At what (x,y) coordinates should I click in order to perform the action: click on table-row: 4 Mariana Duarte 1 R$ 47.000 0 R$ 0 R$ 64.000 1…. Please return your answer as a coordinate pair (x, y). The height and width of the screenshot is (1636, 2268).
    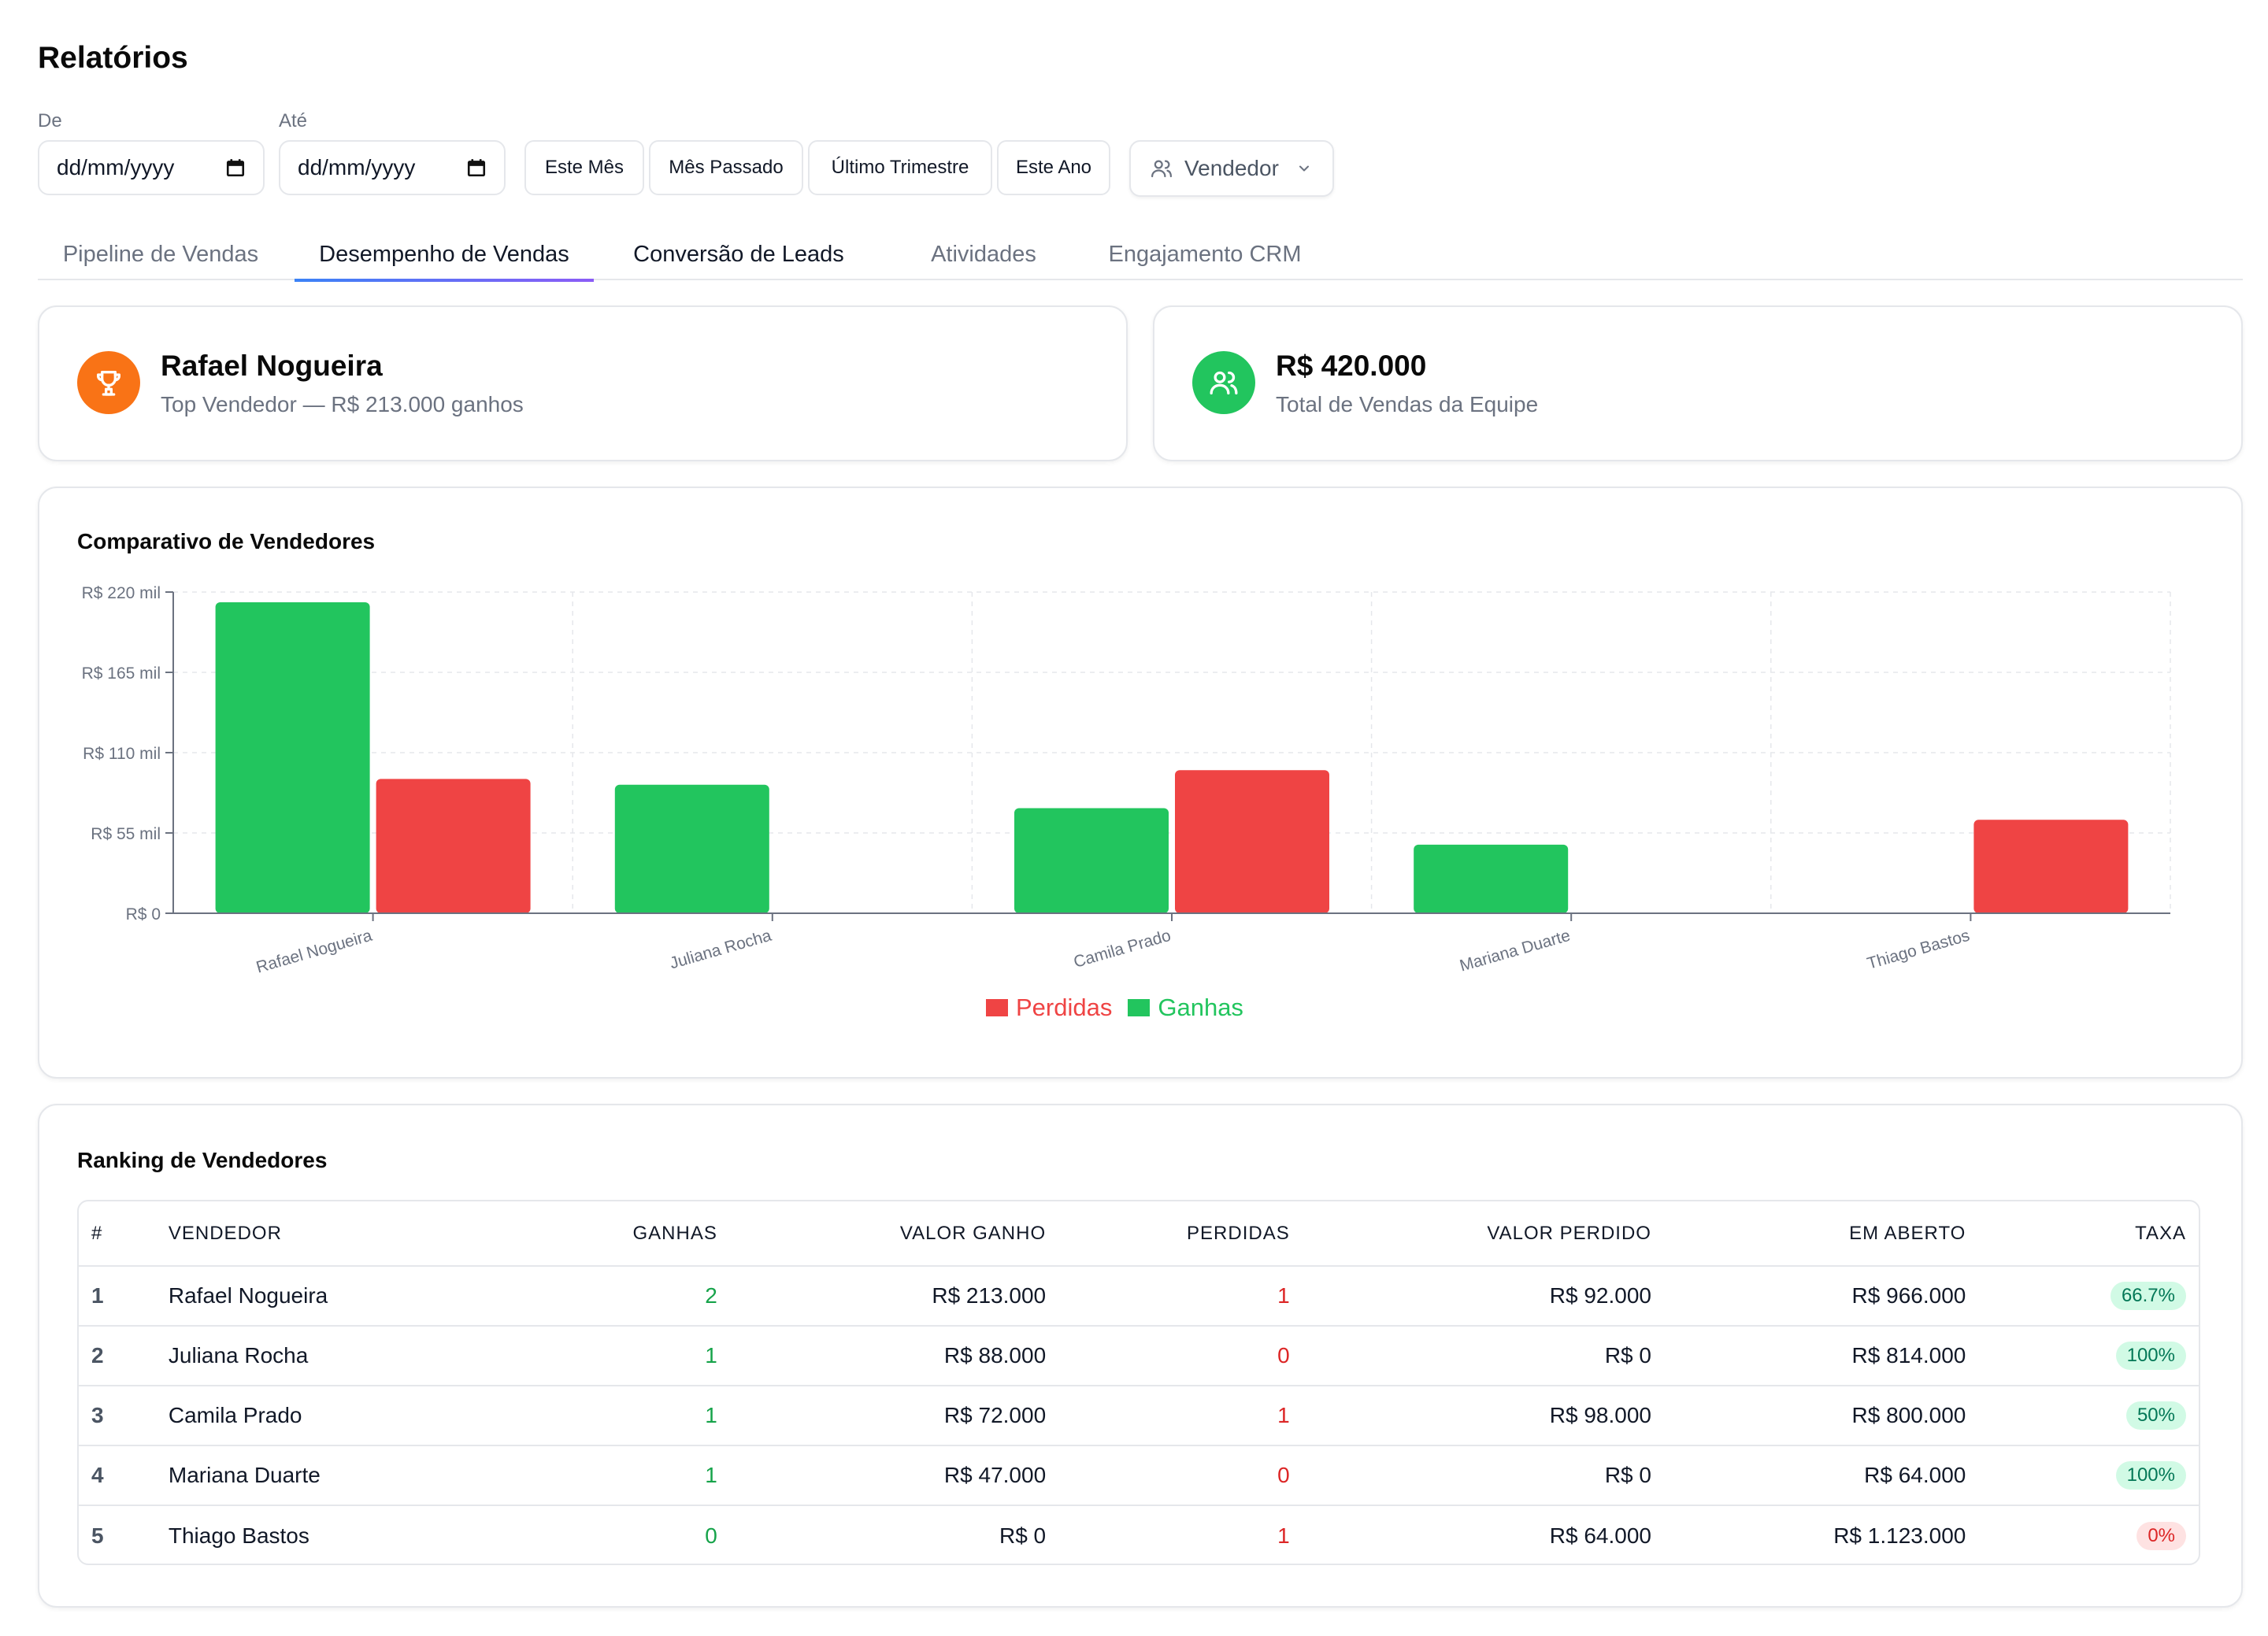
    Looking at the image, I should click on (1139, 1475).